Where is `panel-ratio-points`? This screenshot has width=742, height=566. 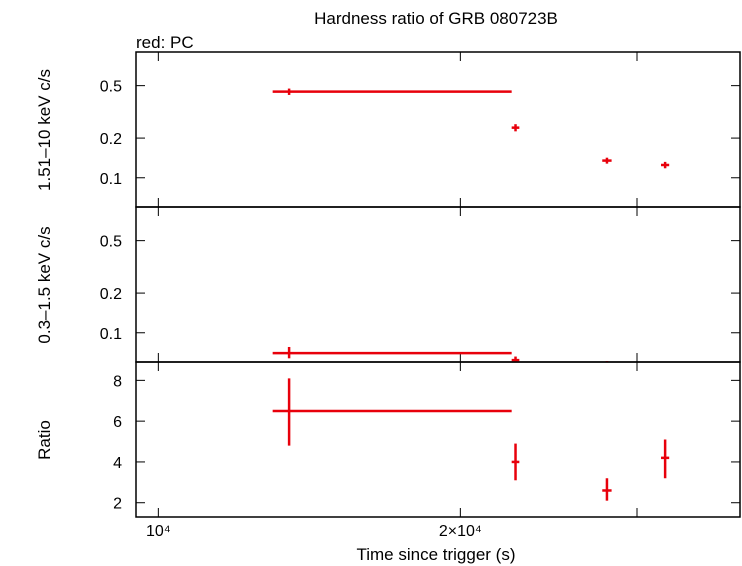
panel-ratio-points is located at coordinates (471, 439).